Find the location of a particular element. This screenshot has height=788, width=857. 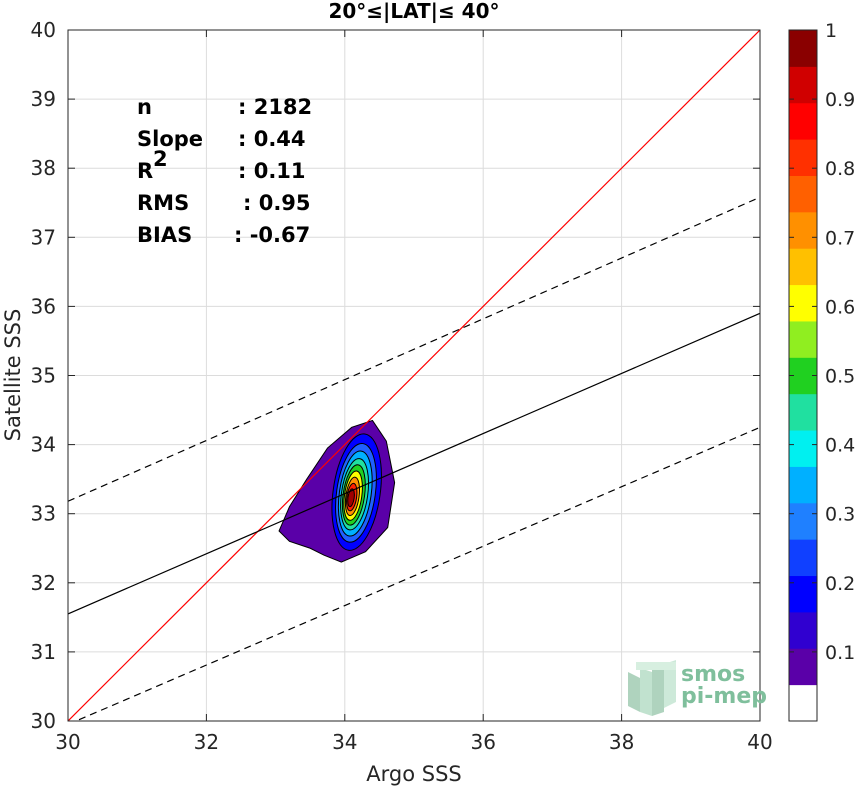

density-contours is located at coordinates (337, 491).